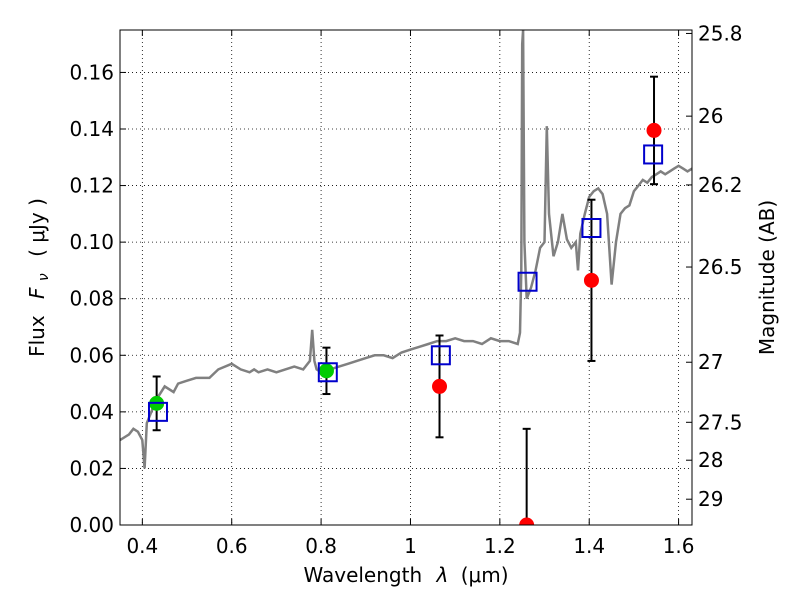 The width and height of the screenshot is (800, 600). What do you see at coordinates (91, 242) in the screenshot?
I see `y-tick-label: 0.10` at bounding box center [91, 242].